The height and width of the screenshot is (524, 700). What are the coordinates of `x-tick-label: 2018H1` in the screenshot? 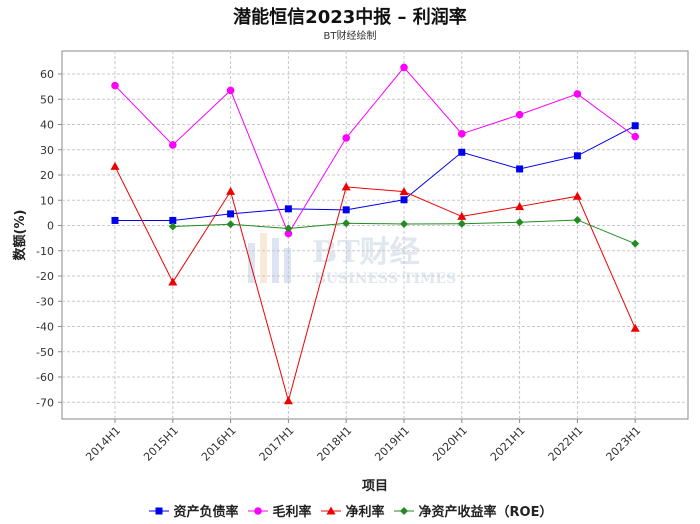 It's located at (335, 444).